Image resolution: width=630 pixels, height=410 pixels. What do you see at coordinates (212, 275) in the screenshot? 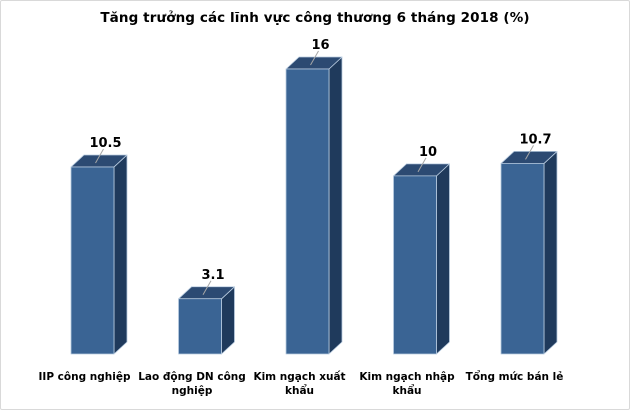
I see `data-label: 3.1` at bounding box center [212, 275].